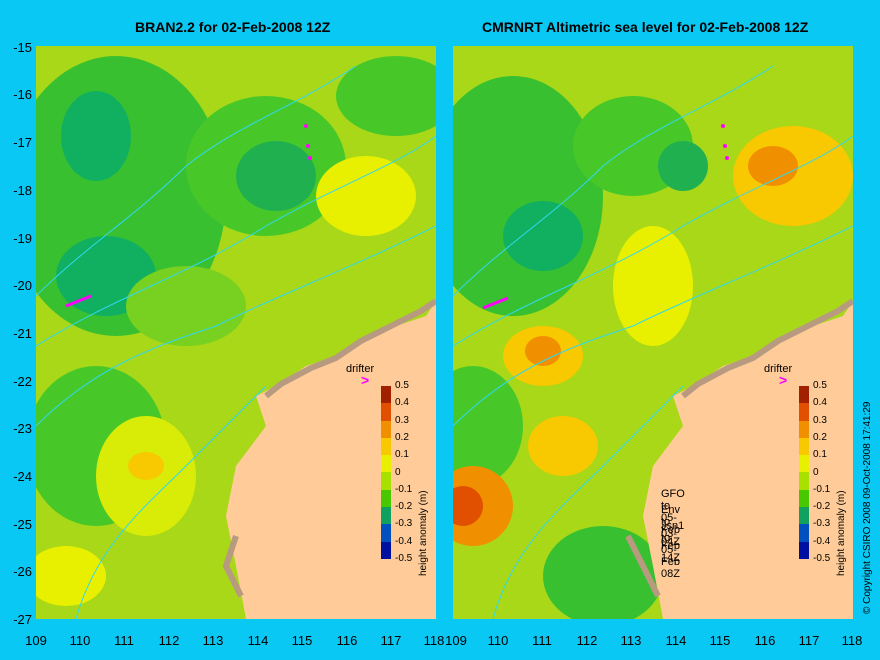 The image size is (880, 660). Describe the element at coordinates (22, 142) in the screenshot. I see `y-tick-label: -17` at that location.